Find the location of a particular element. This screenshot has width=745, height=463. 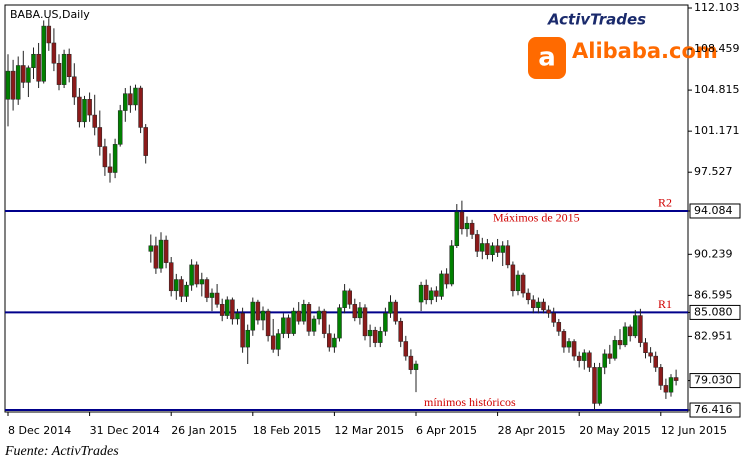

logo: ActivTrades a Alibaba.com is located at coordinates (623, 45).